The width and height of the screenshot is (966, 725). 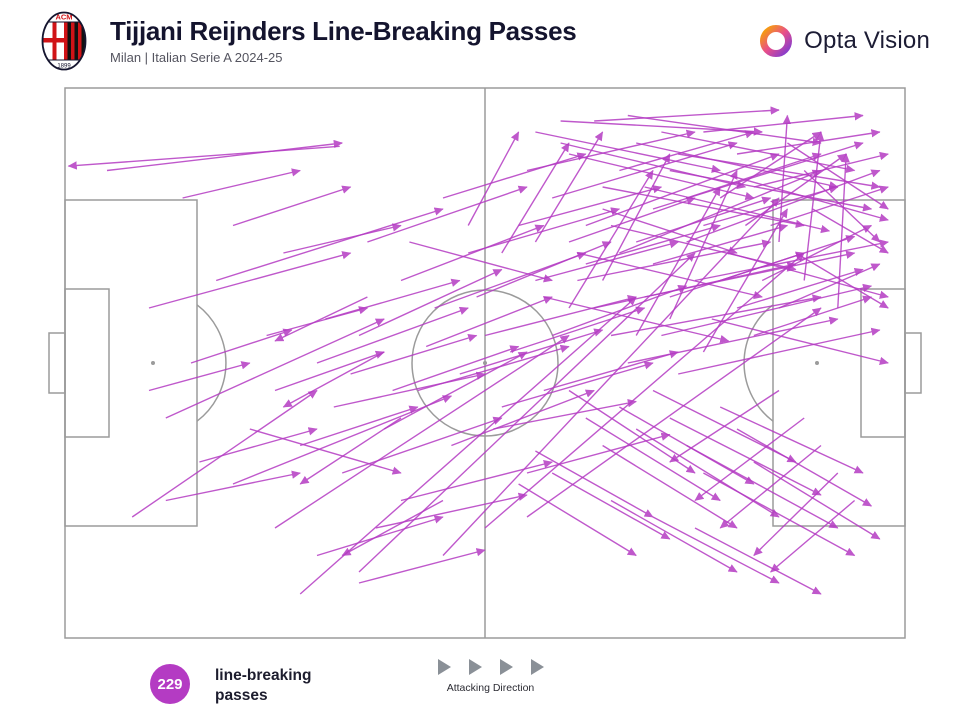 I want to click on opta-wordmark: Opta Vision, so click(x=867, y=40).